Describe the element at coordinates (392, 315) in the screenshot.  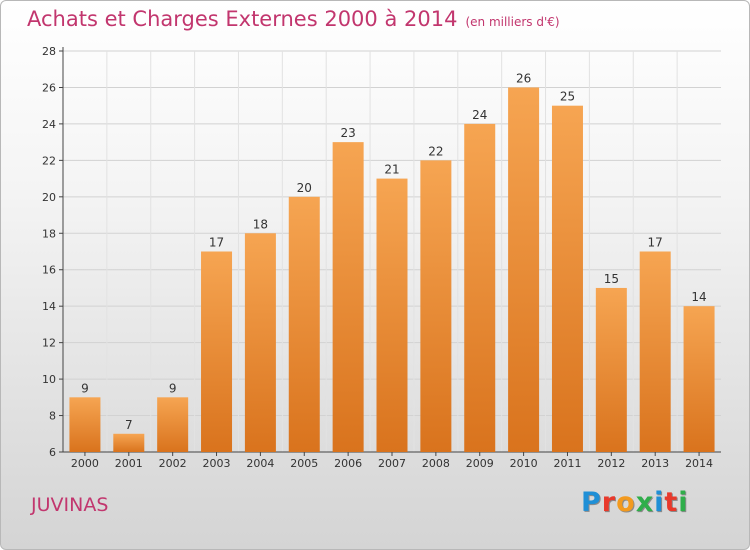
I see `bar-2007` at that location.